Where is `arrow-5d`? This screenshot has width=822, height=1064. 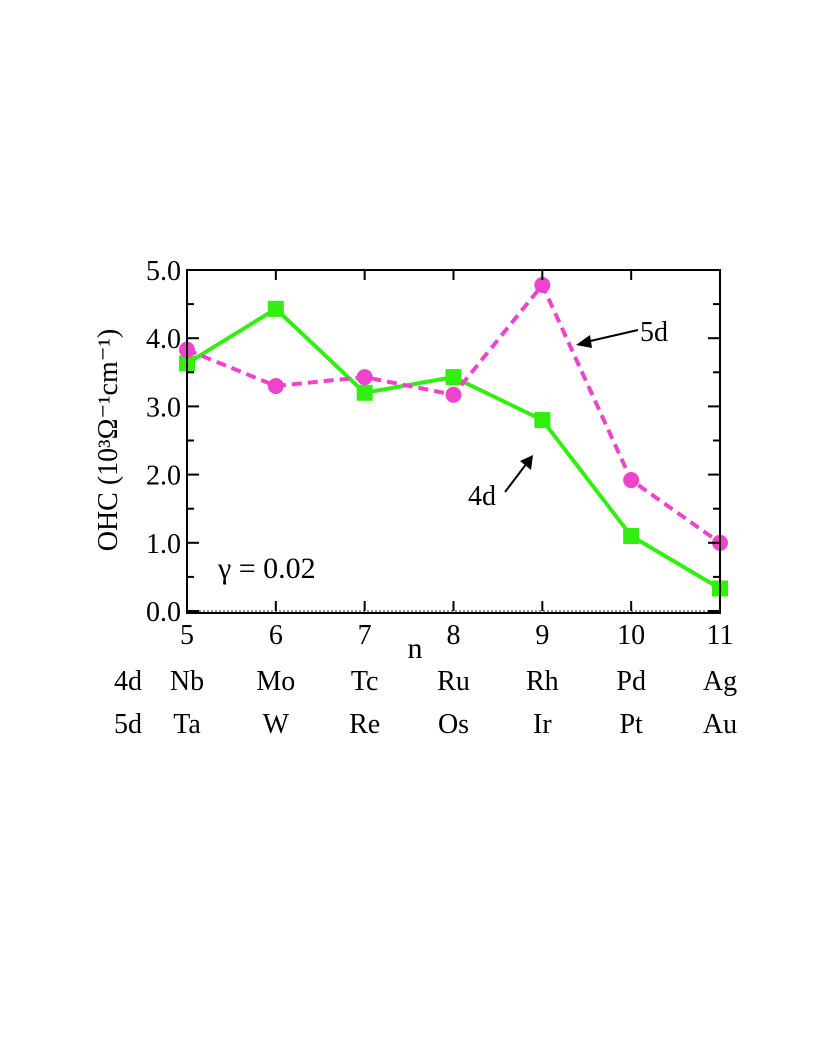
arrow-5d is located at coordinates (612, 336).